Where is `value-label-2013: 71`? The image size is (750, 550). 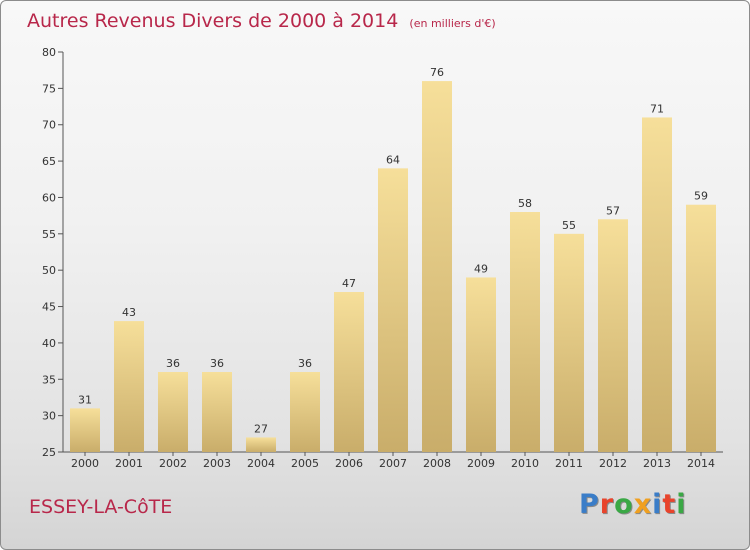 value-label-2013: 71 is located at coordinates (657, 108).